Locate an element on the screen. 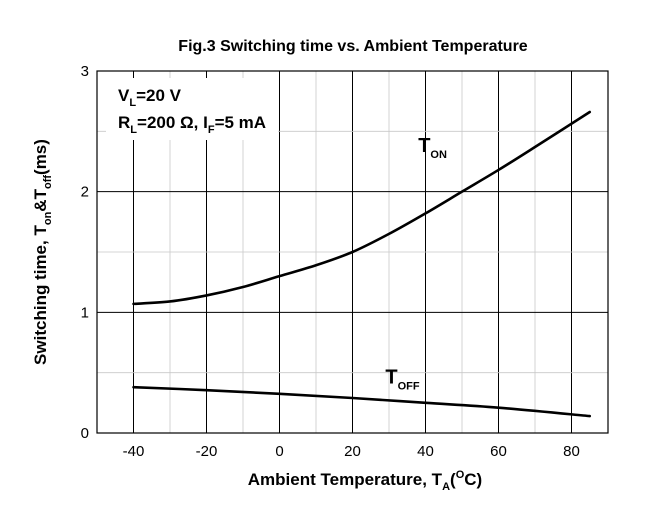 This screenshot has width=668, height=511. y-tick-label: 2 is located at coordinates (85, 192).